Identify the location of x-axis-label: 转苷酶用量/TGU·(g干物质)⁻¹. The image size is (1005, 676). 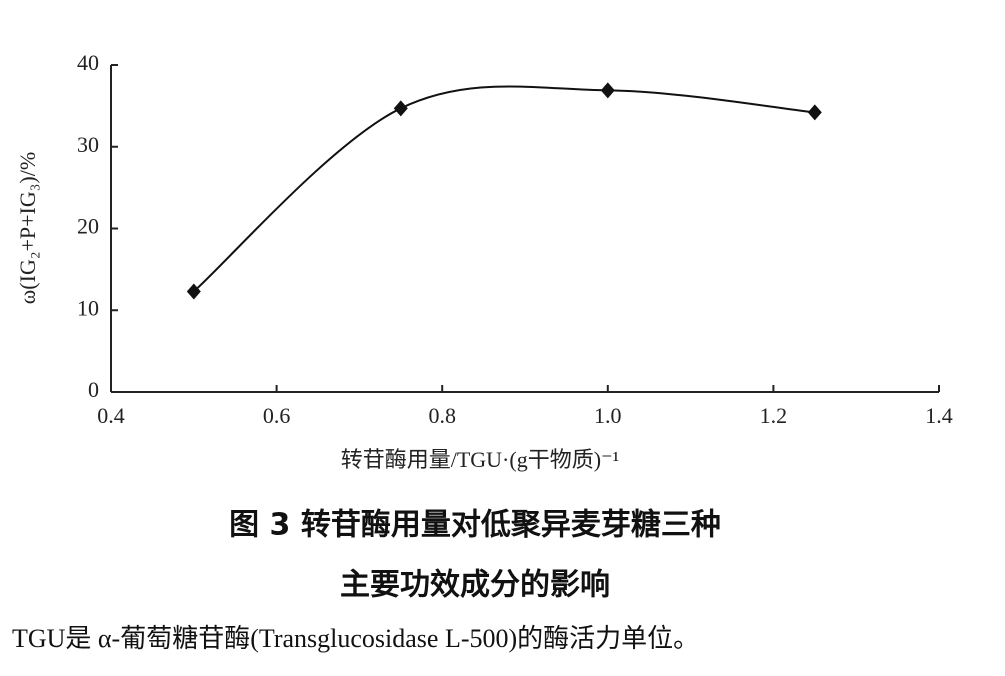
(480, 459).